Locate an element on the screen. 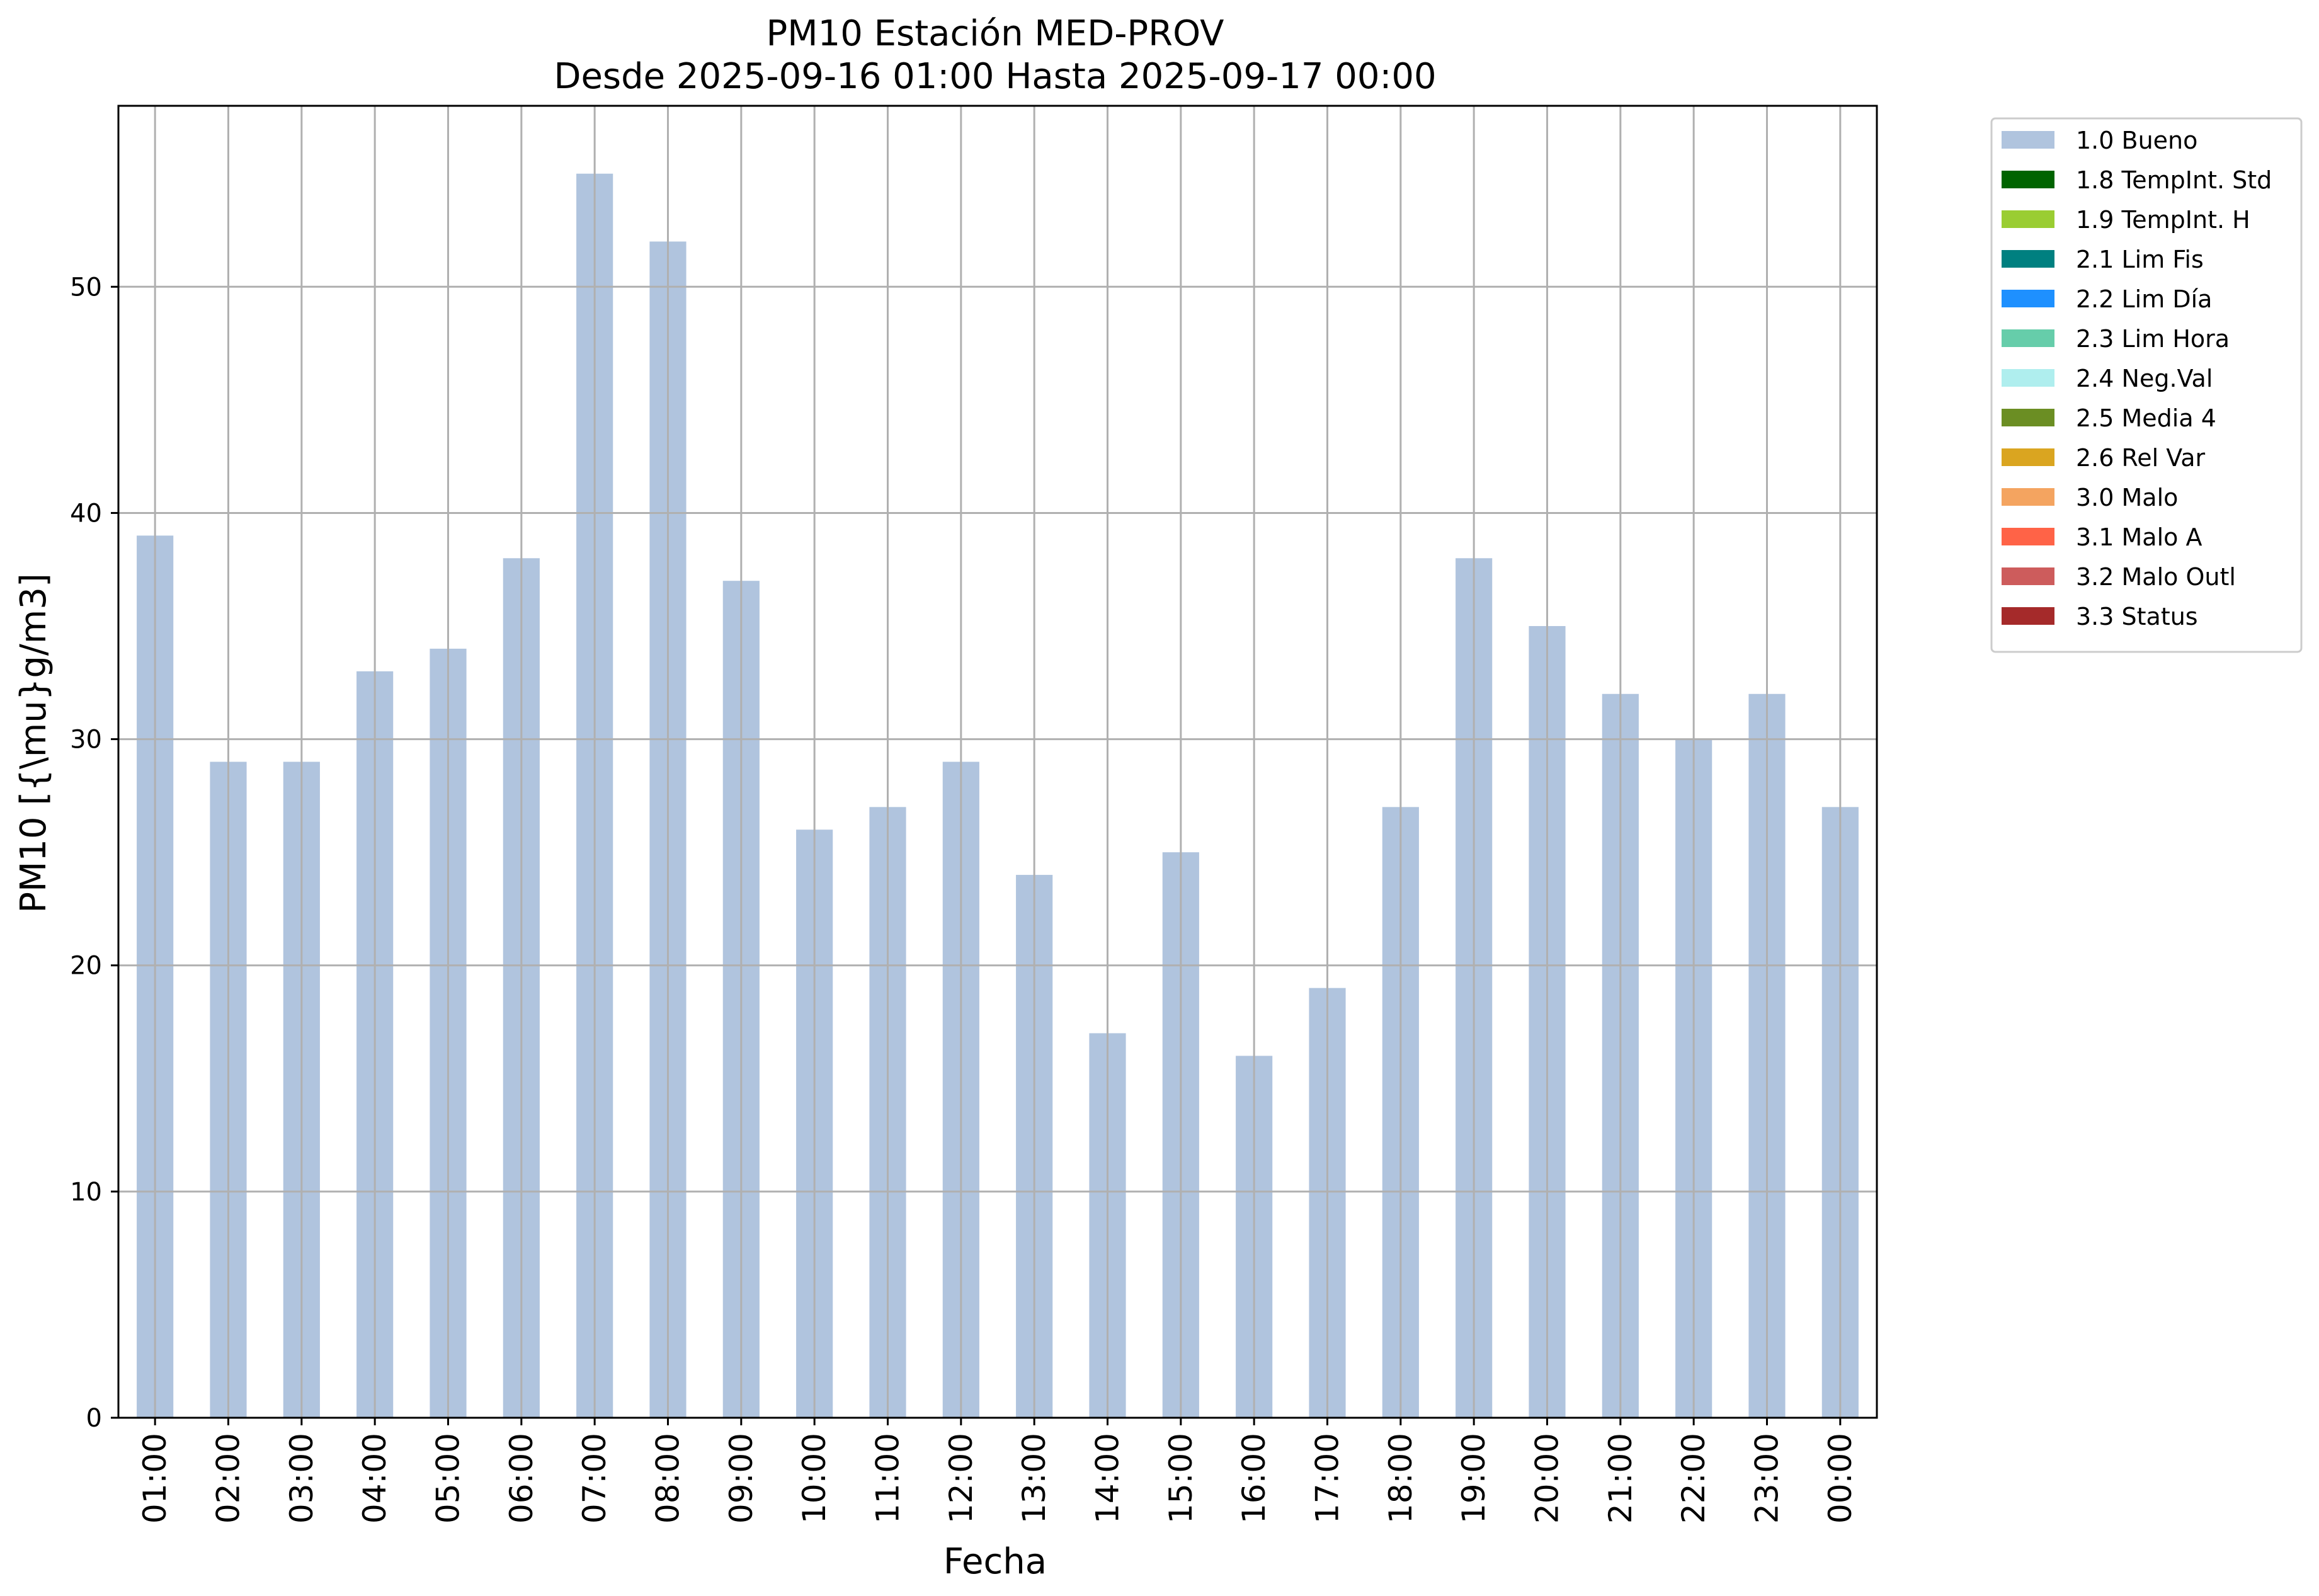 The image size is (2319, 1596). y-tick-label: 10 is located at coordinates (86, 1192).